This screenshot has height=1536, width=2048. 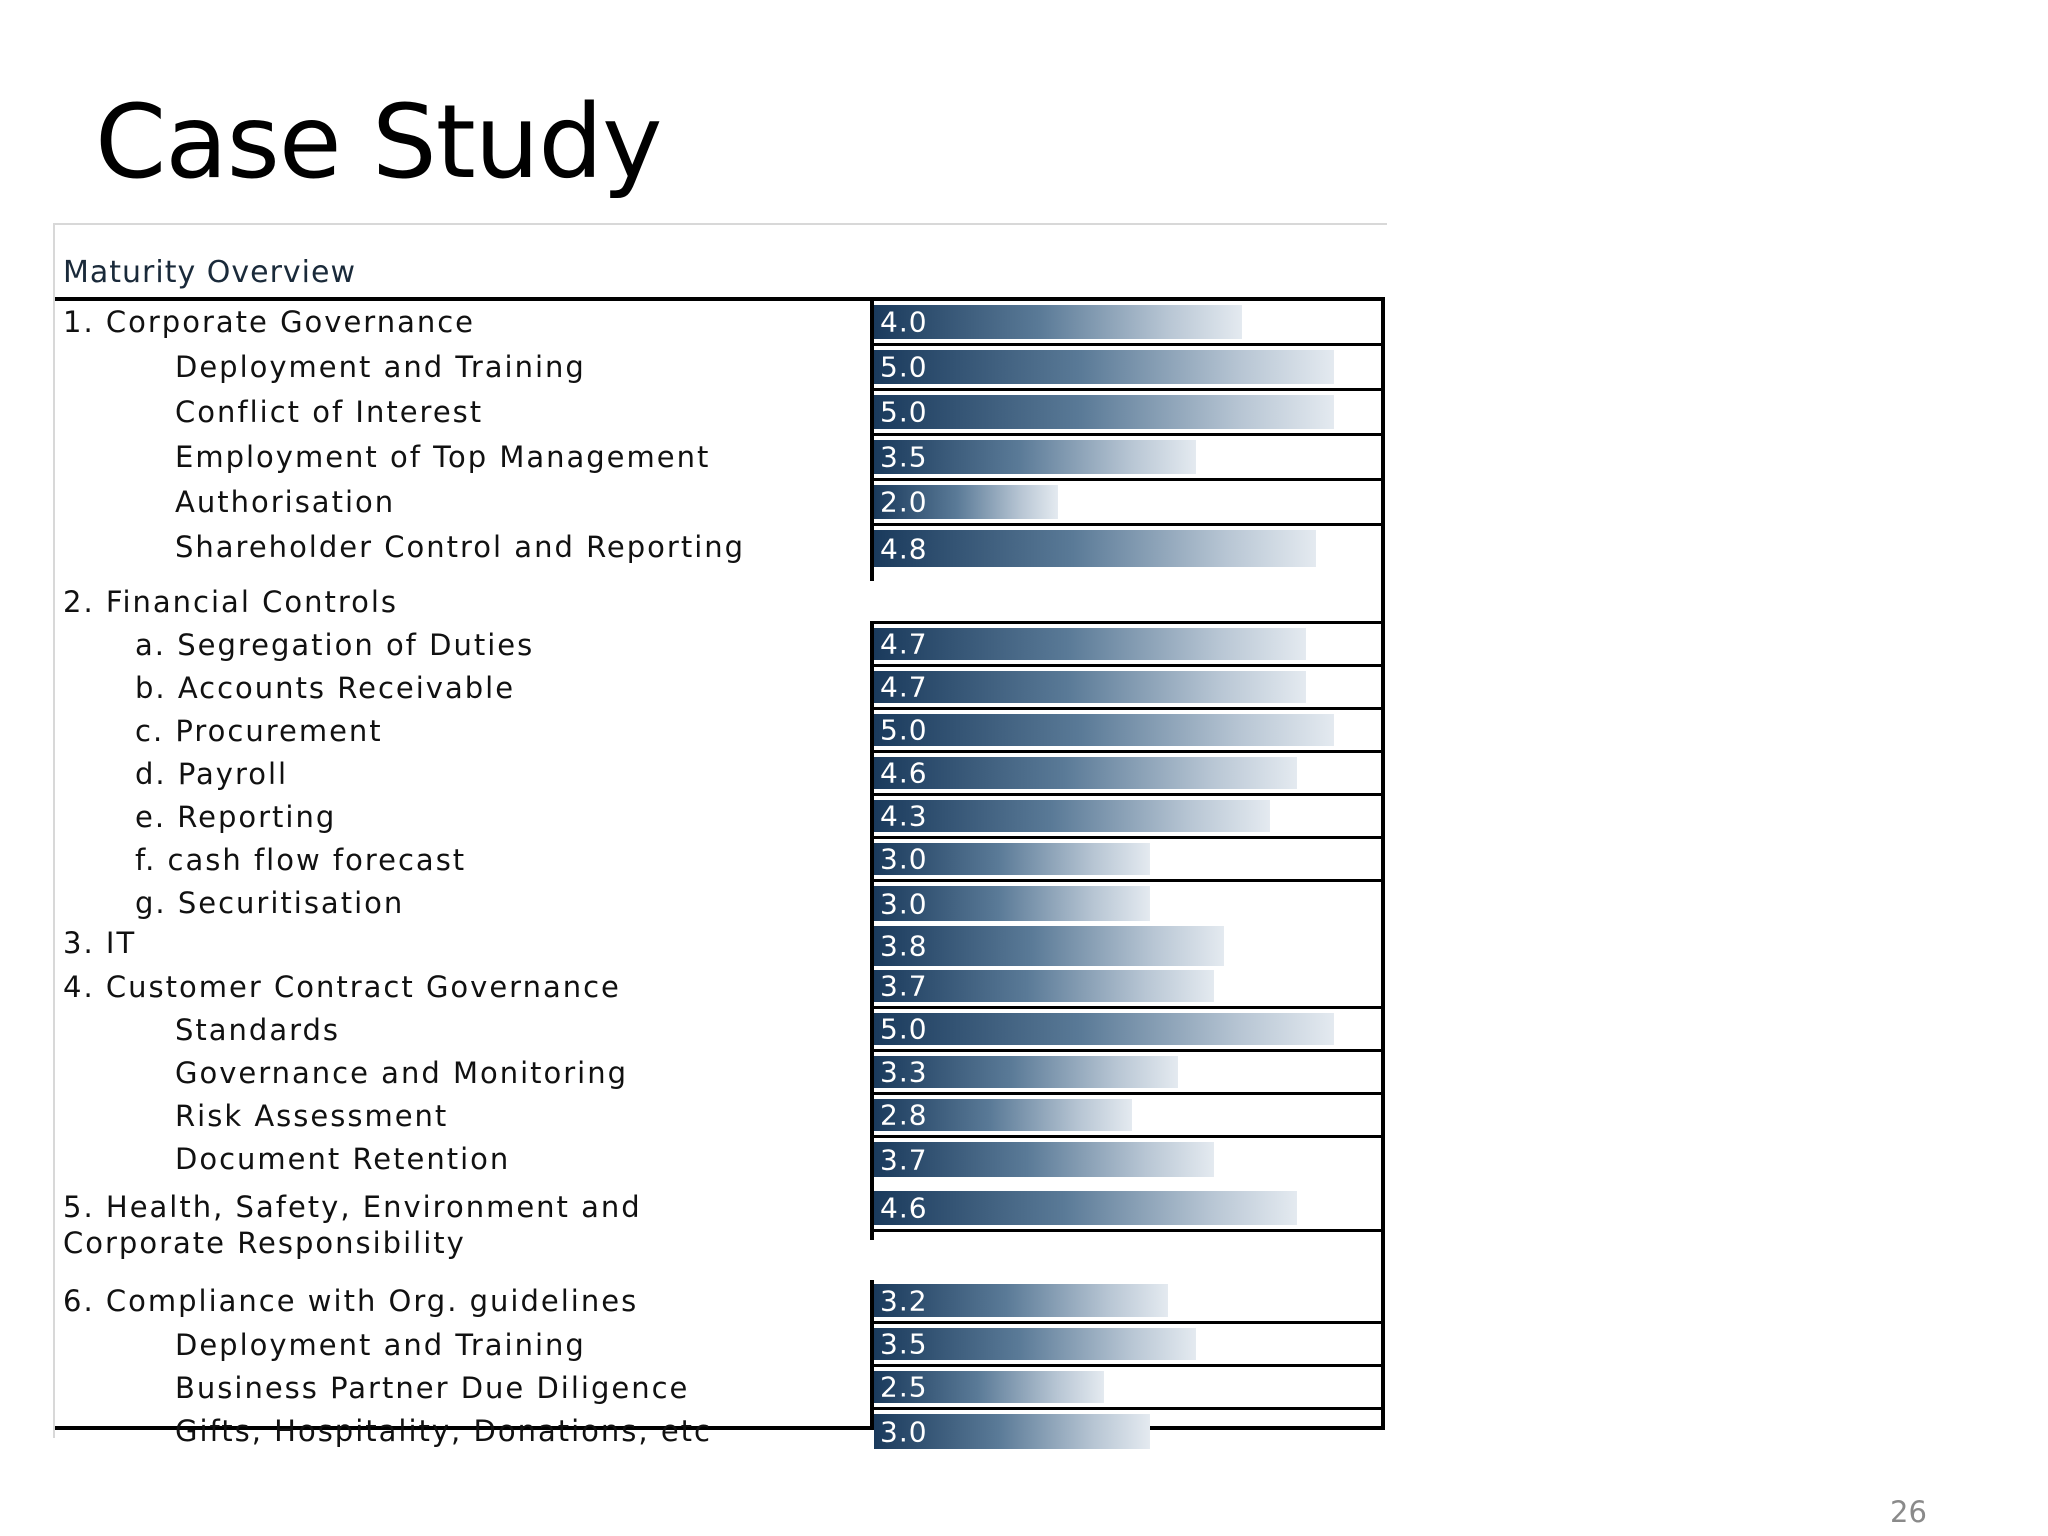 What do you see at coordinates (1072, 816) in the screenshot?
I see `bar: 4.3` at bounding box center [1072, 816].